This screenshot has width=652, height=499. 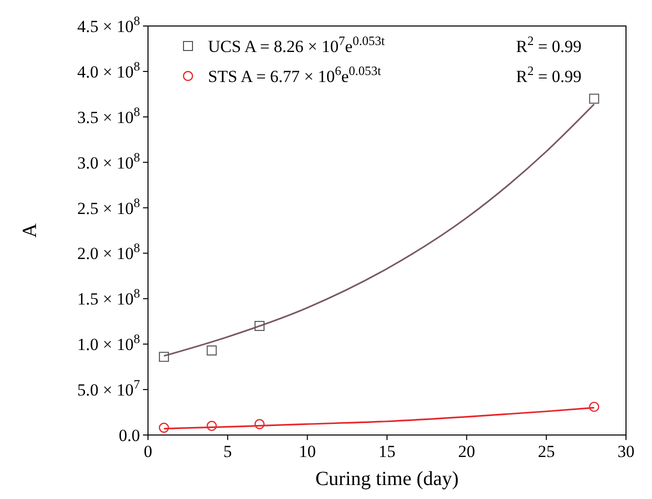 I want to click on y-tick-label: 4.0 × 10$^{8}$, so click(x=108, y=70).